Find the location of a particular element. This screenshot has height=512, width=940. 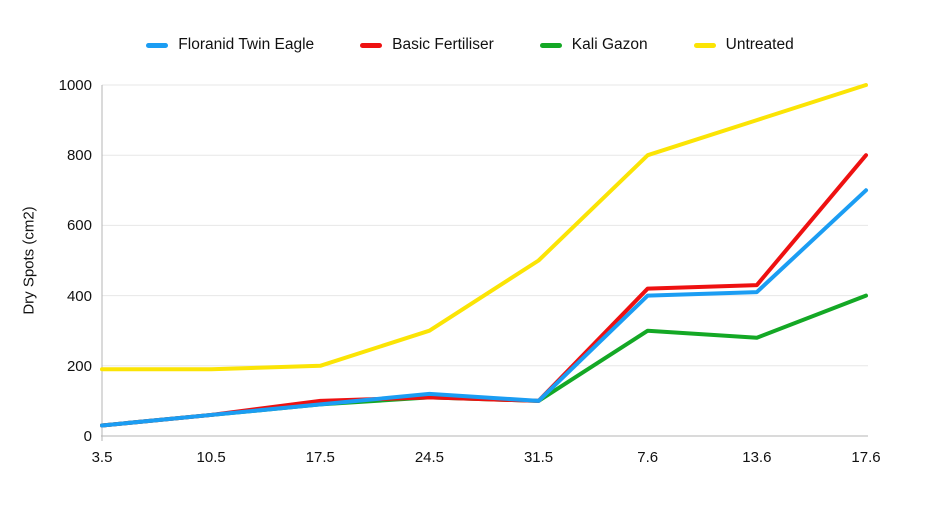

x-tick-label-3.5: 3.5 is located at coordinates (102, 457).